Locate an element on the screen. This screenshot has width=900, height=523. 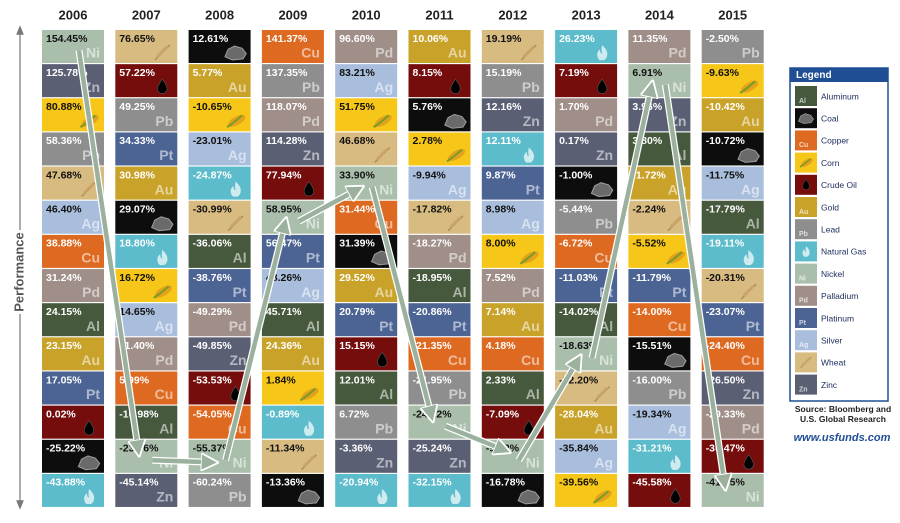
cell-value: -20.94% is located at coordinates (359, 483).